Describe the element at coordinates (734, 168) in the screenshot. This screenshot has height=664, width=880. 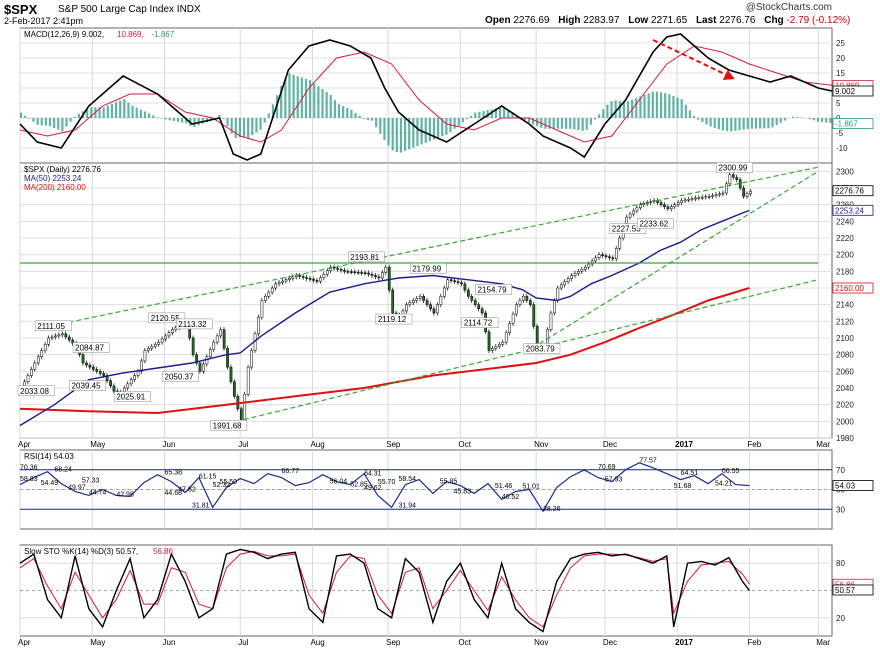
I see `price-annotation: 2300.99` at that location.